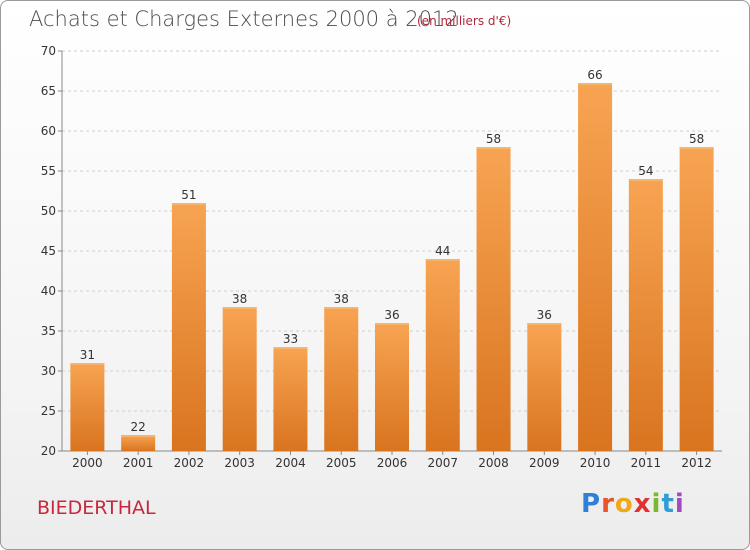  Describe the element at coordinates (244, 19) in the screenshot. I see `chart-title: Achats et Charges Externes 2000 à 2012` at that location.